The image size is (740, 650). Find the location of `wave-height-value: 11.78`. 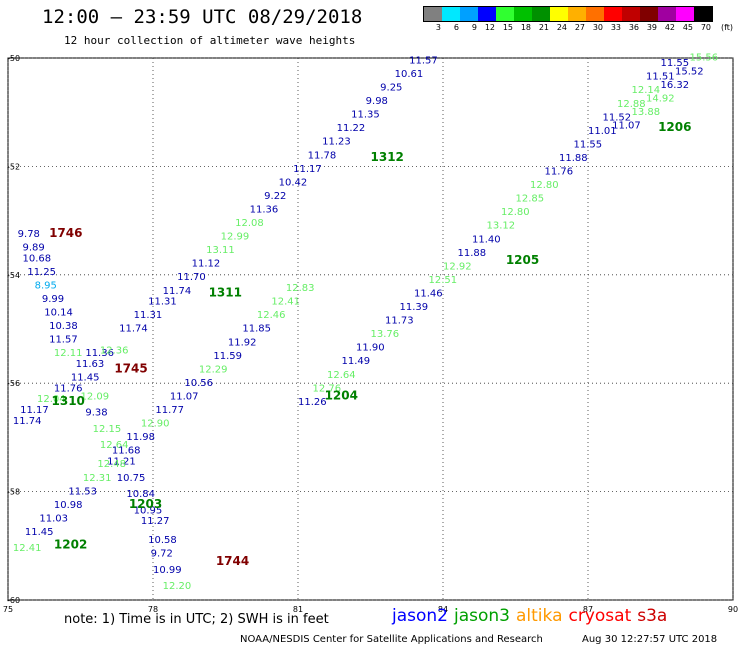

wave-height-value: 11.78 is located at coordinates (322, 155).